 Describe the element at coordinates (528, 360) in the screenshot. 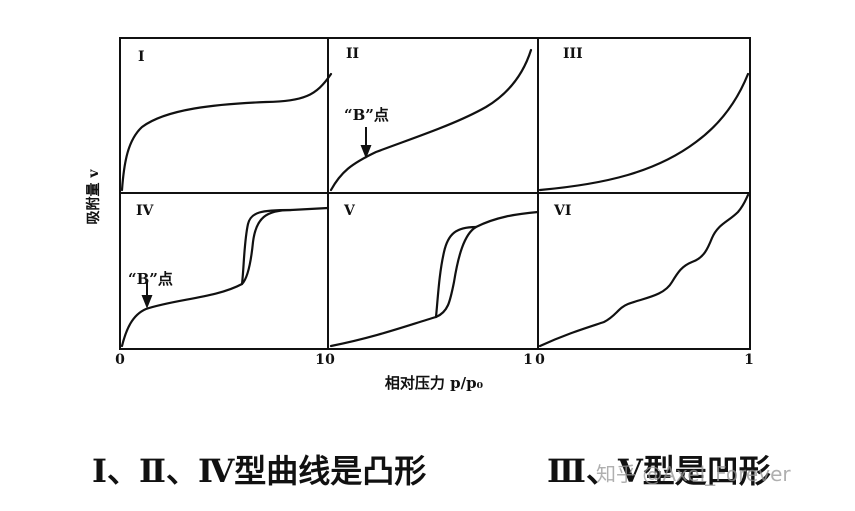

I see `x-tick-label-4: 1` at that location.